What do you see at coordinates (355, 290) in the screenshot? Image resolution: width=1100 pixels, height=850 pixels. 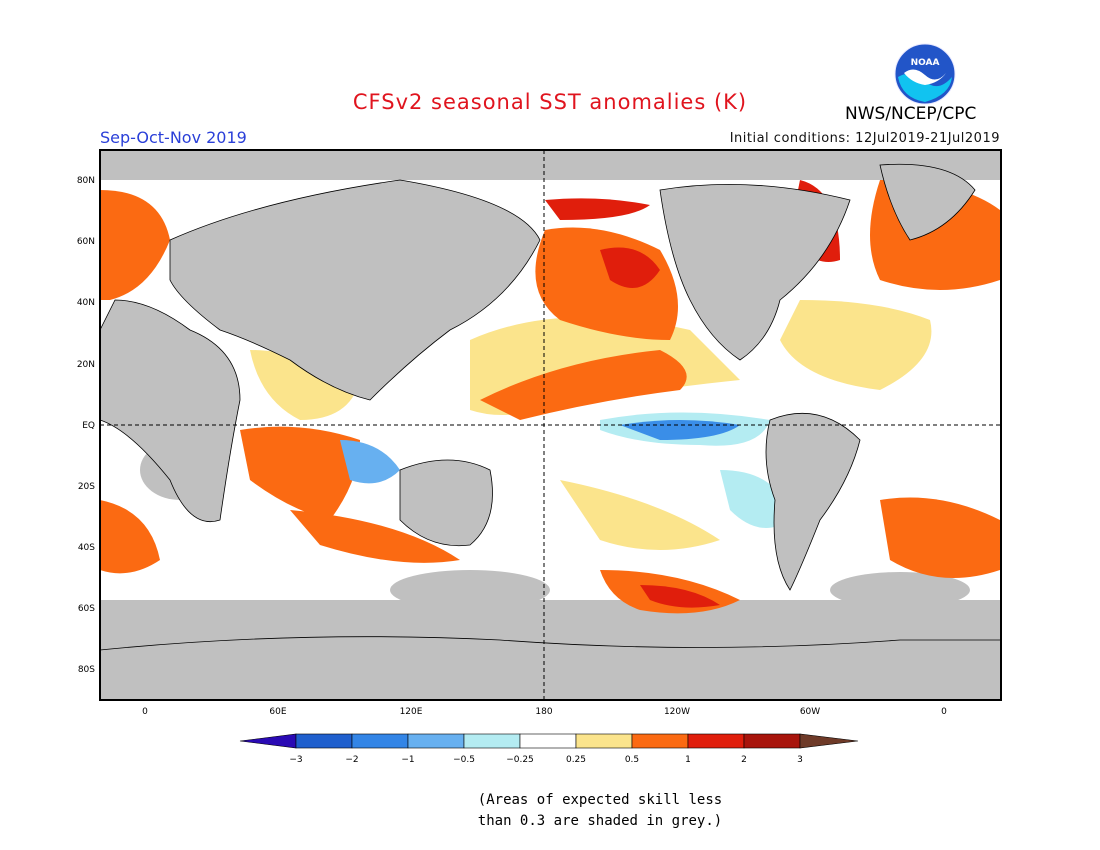 I see `land-eurasia` at bounding box center [355, 290].